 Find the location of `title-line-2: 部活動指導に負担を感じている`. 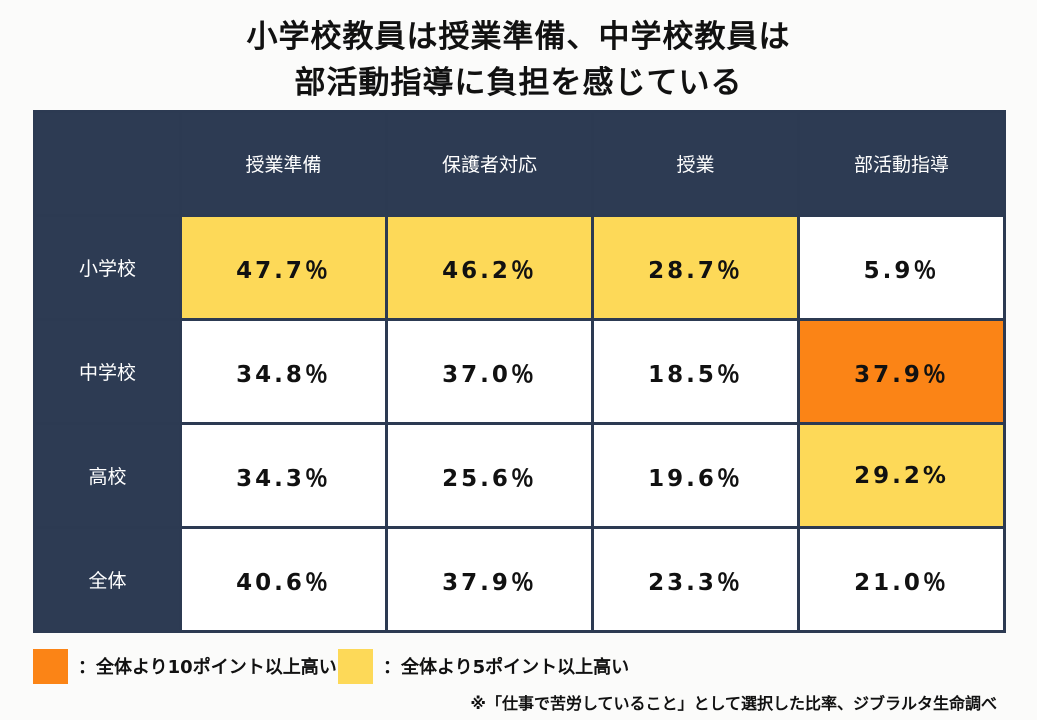

title-line-2: 部活動指導に負担を感じている is located at coordinates (518, 83).